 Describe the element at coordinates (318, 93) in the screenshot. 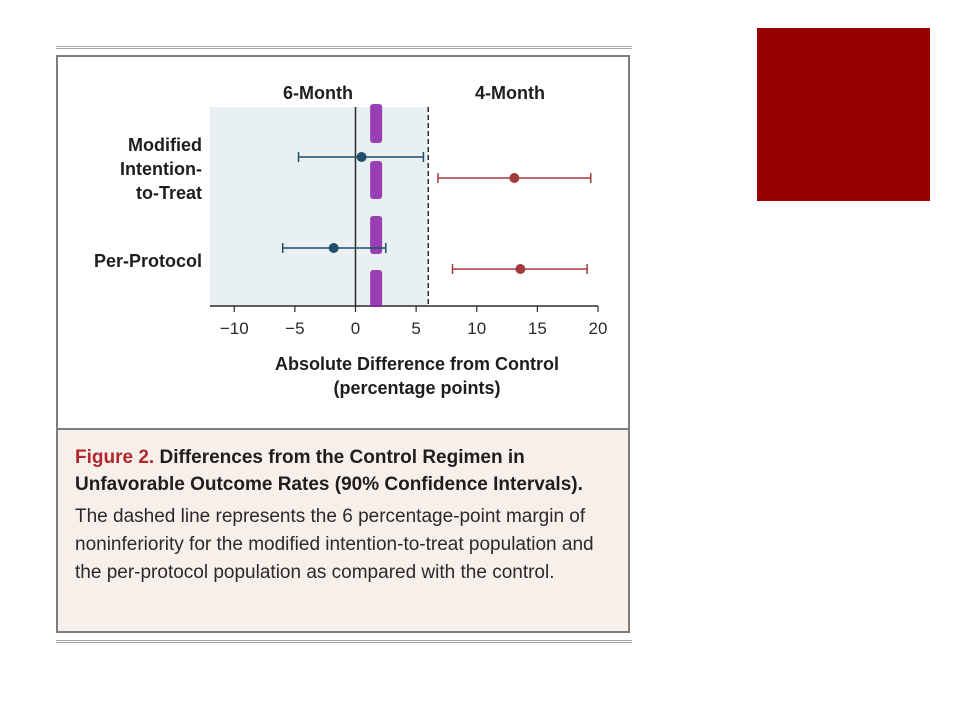

I see `column-header-6-month: 6-Month` at that location.